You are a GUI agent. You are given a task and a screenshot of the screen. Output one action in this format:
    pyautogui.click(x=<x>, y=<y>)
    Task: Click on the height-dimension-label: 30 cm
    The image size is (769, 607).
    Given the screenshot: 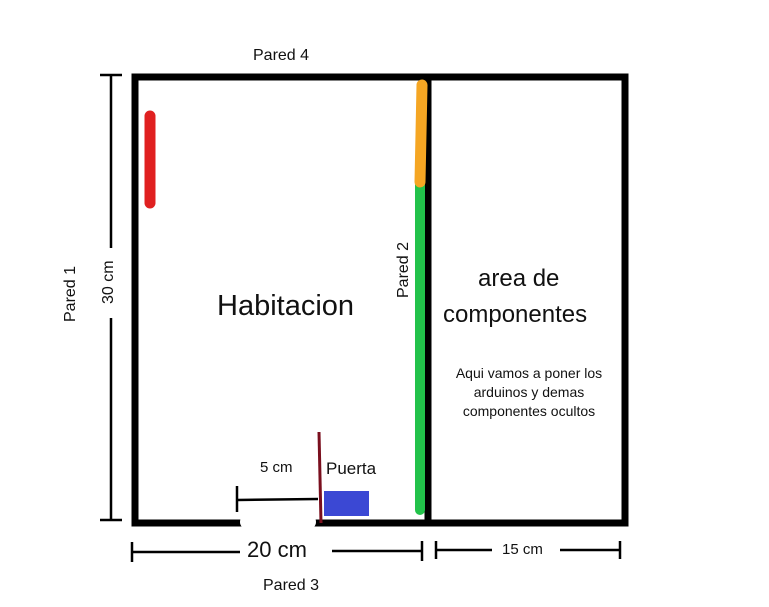 What is the action you would take?
    pyautogui.click(x=108, y=282)
    